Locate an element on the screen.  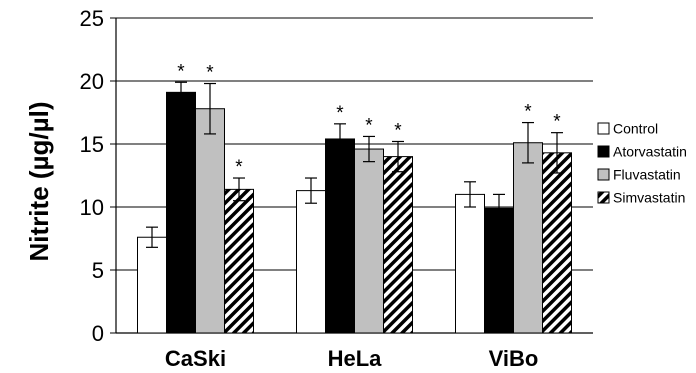
bar-simvastatin-vibo is located at coordinates (557, 243).